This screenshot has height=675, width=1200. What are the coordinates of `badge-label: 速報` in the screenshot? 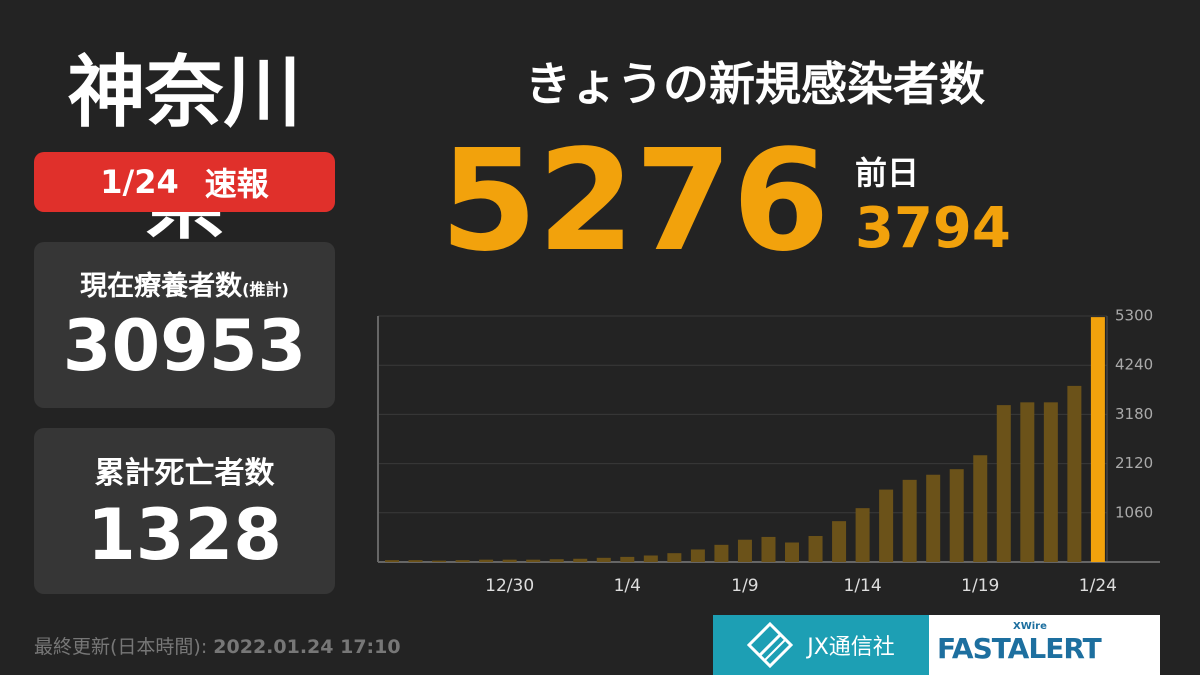 It's located at (236, 184).